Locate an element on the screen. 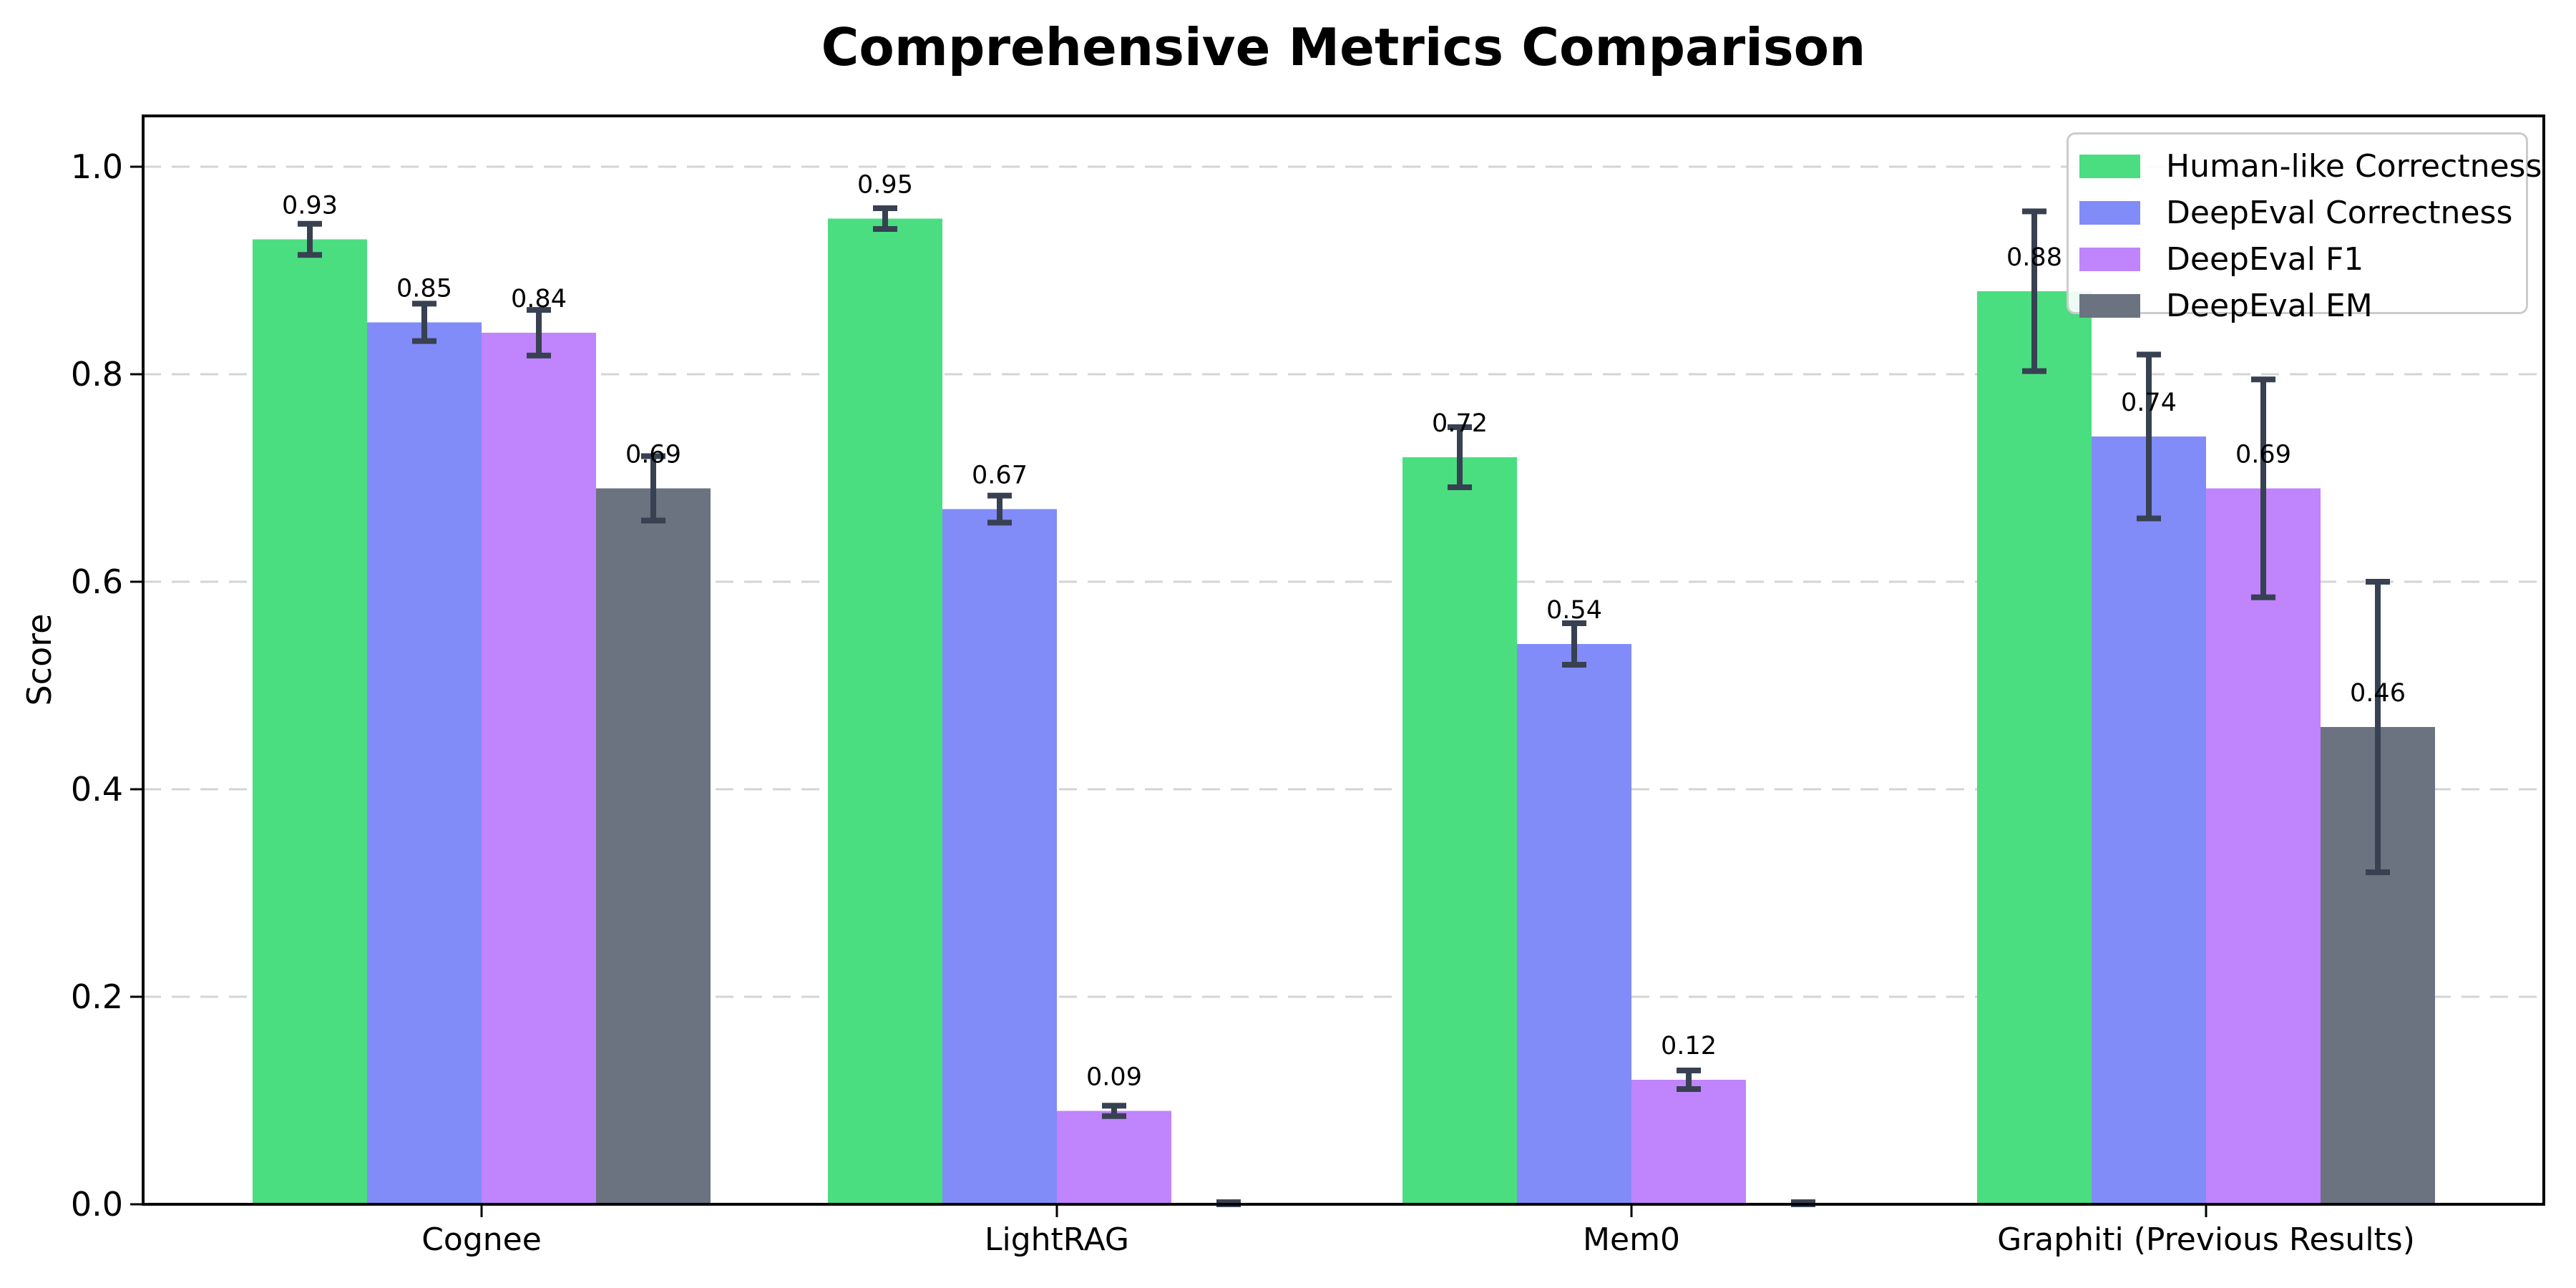 Image resolution: width=2576 pixels, height=1288 pixels. bar-cognee-s2 is located at coordinates (539, 769).